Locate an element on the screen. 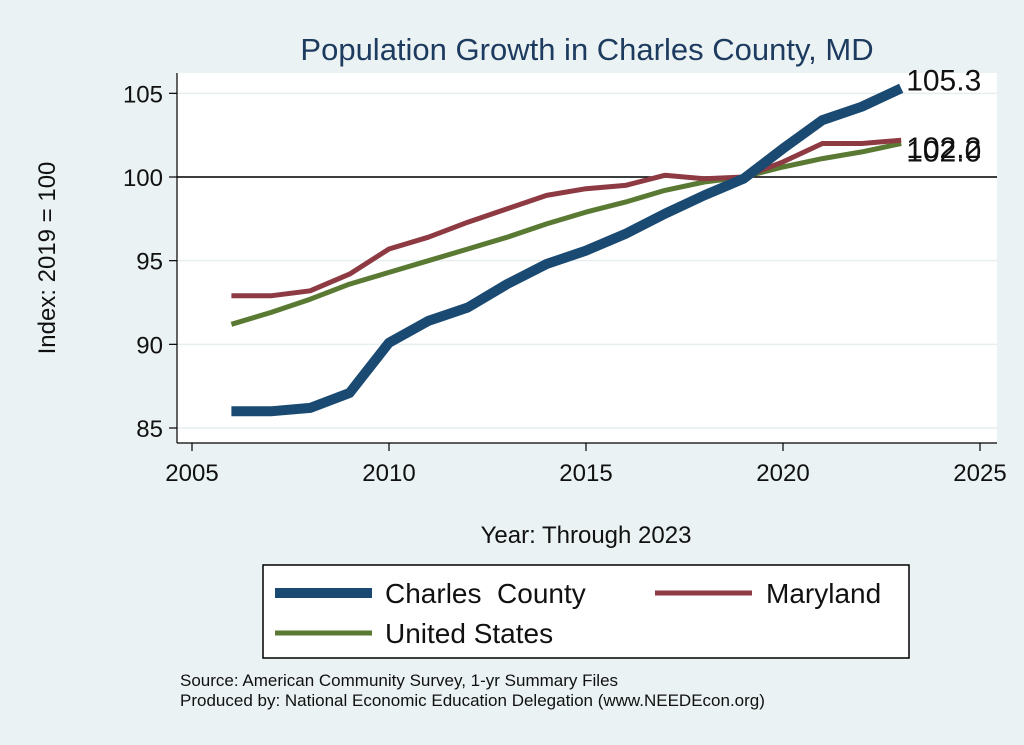 This screenshot has width=1024, height=745. y-tick-label-95: 95 is located at coordinates (149, 262).